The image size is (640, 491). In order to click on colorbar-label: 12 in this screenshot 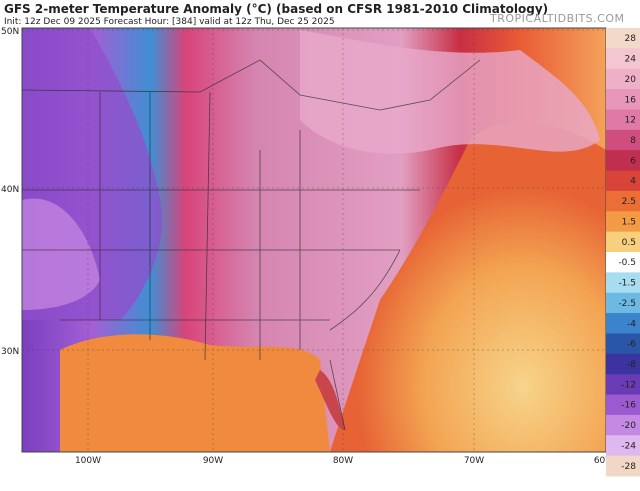, I will do `click(630, 121)`.